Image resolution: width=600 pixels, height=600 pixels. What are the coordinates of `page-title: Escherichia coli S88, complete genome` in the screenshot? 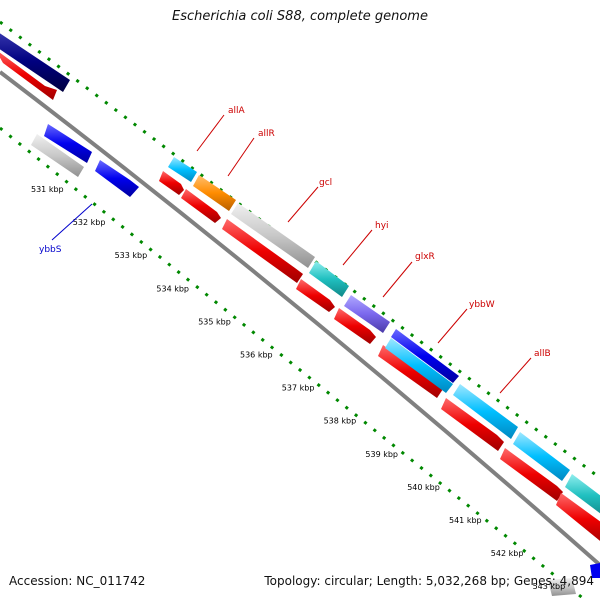 It's located at (300, 16).